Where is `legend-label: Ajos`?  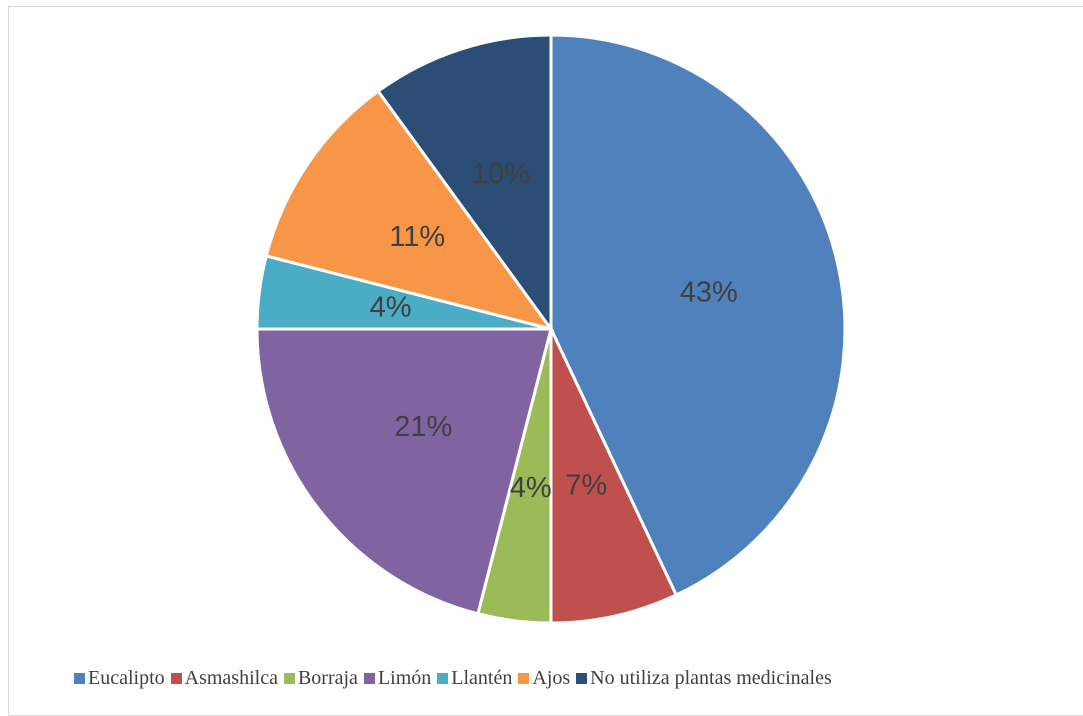 legend-label: Ajos is located at coordinates (551, 677).